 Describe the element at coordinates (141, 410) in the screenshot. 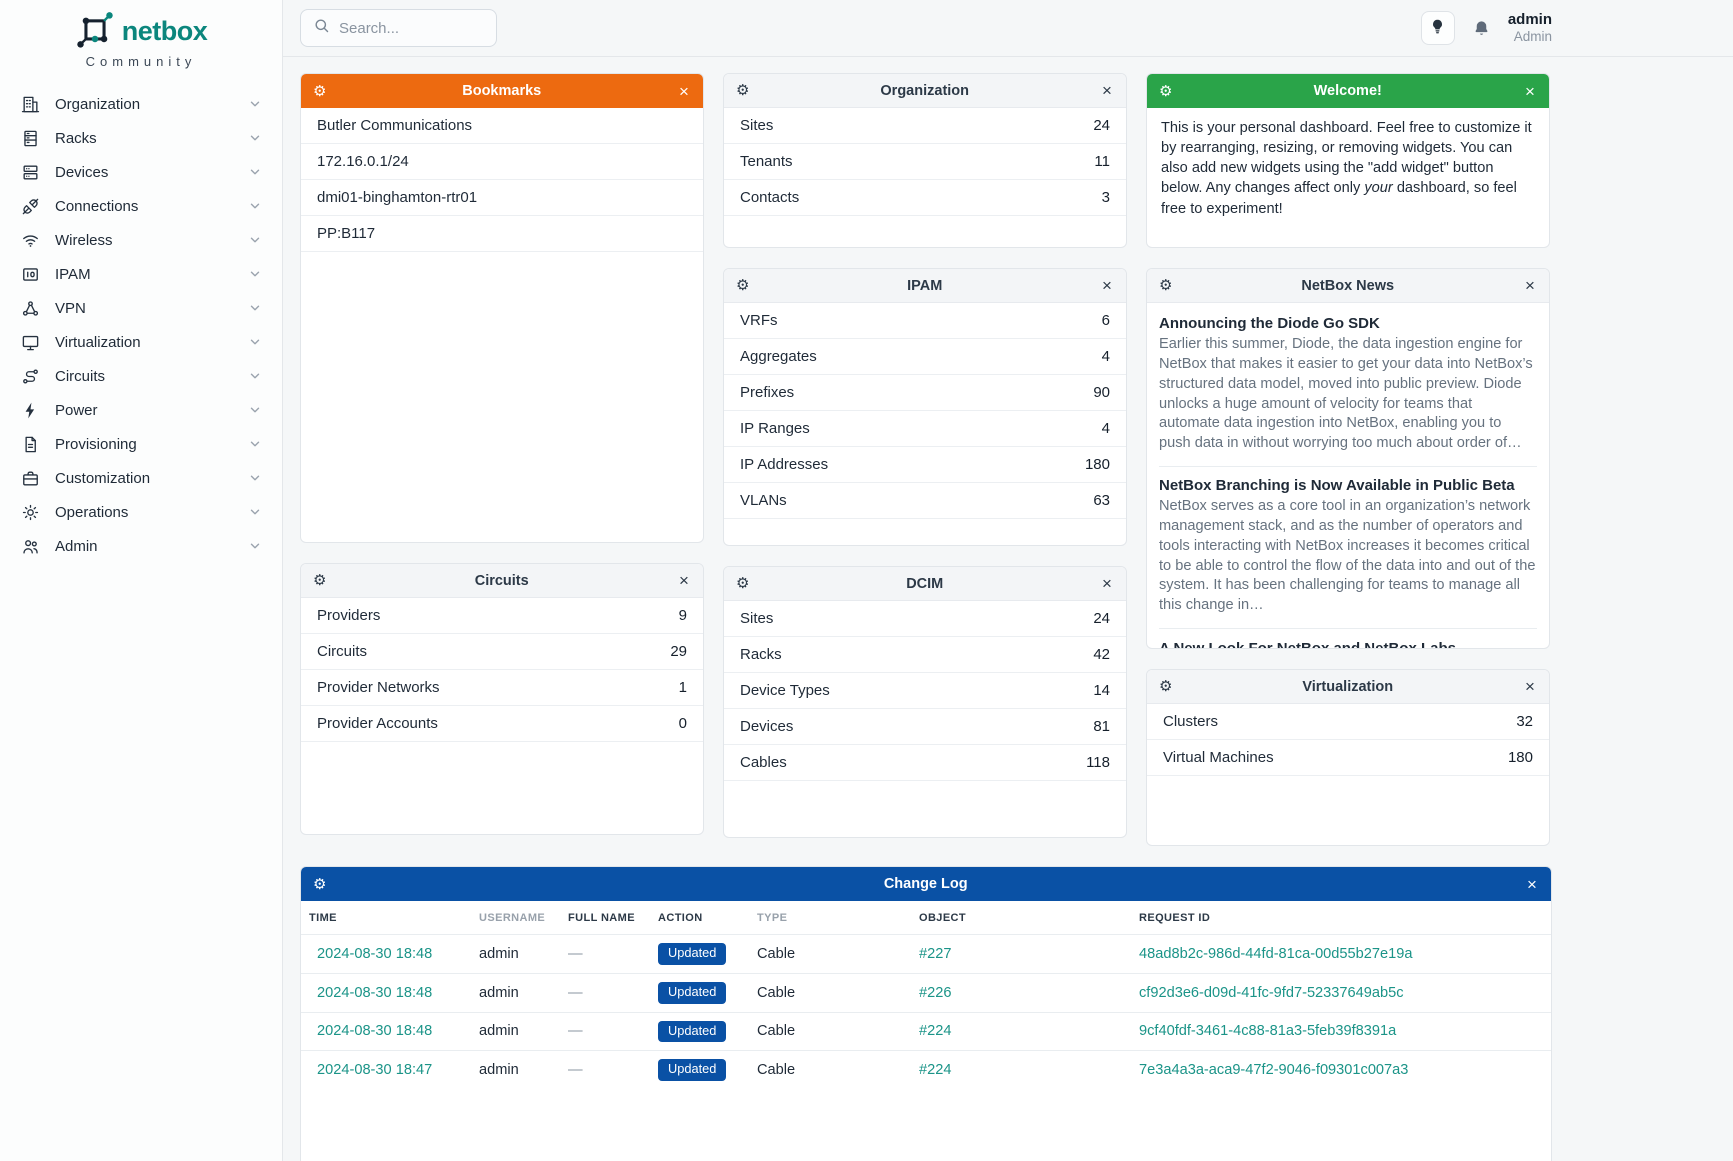

I see `sidebar-item-power: Power` at that location.